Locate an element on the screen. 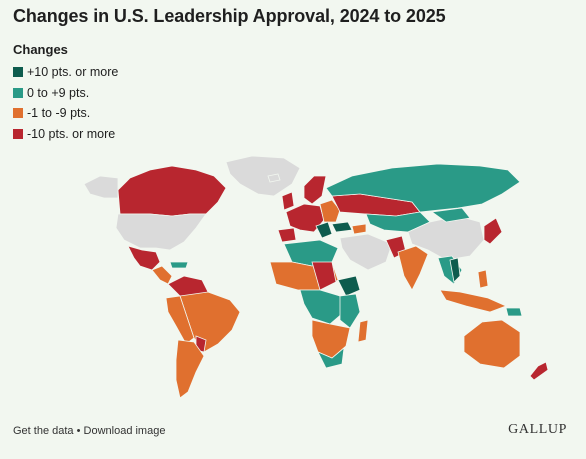 The image size is (586, 459). region-turkey is located at coordinates (342, 227).